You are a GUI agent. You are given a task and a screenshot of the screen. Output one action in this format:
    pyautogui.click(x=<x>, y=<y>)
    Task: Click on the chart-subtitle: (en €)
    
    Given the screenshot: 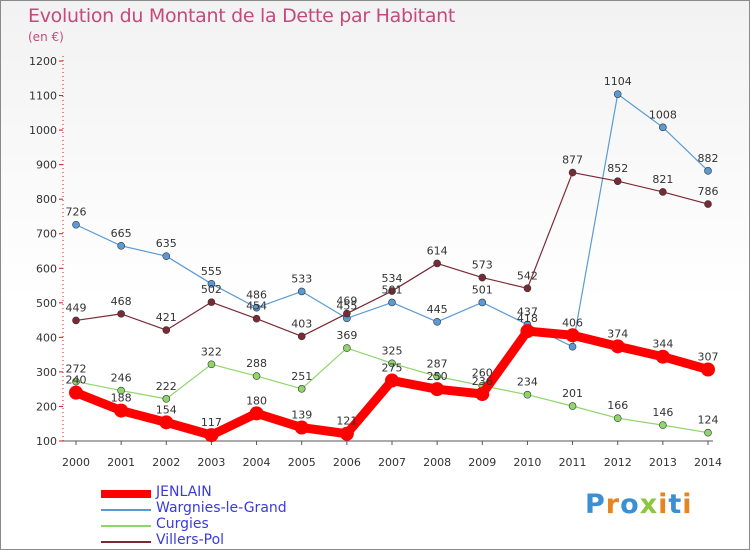 What is the action you would take?
    pyautogui.click(x=46, y=37)
    